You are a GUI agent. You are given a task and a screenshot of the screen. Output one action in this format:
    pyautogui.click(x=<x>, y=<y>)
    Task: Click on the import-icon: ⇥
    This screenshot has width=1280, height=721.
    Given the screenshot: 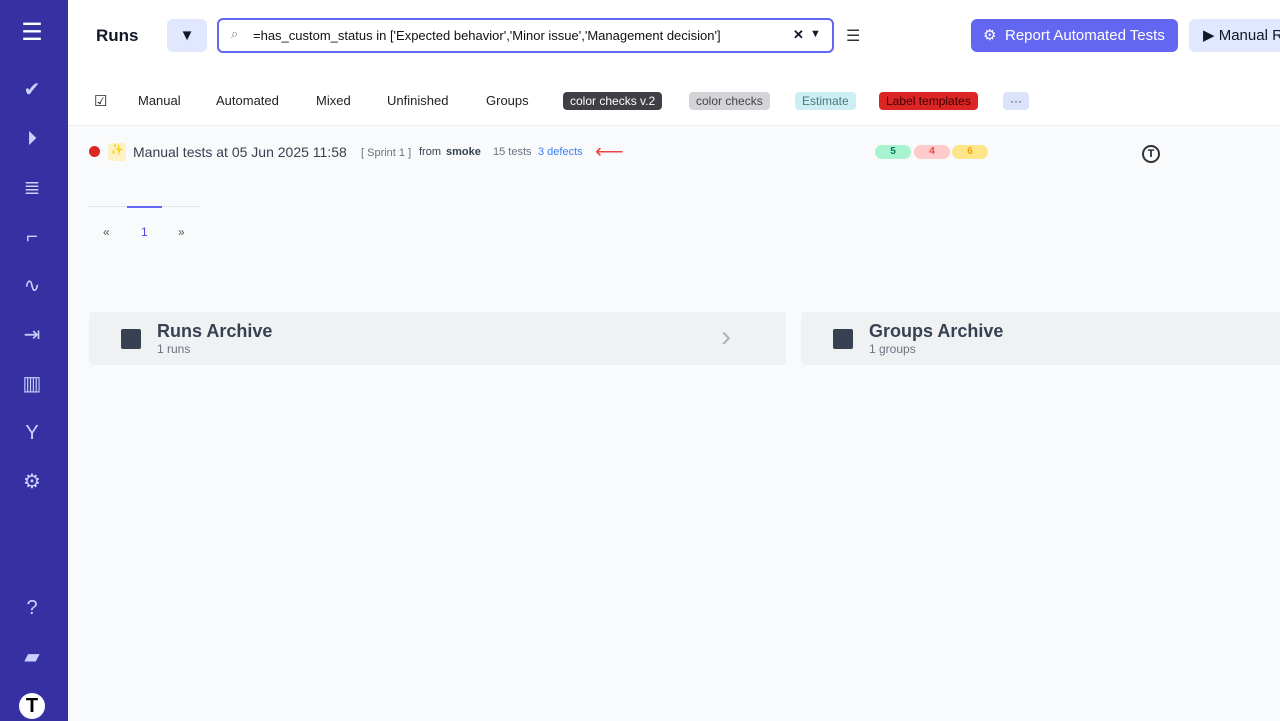 What is the action you would take?
    pyautogui.click(x=32, y=335)
    